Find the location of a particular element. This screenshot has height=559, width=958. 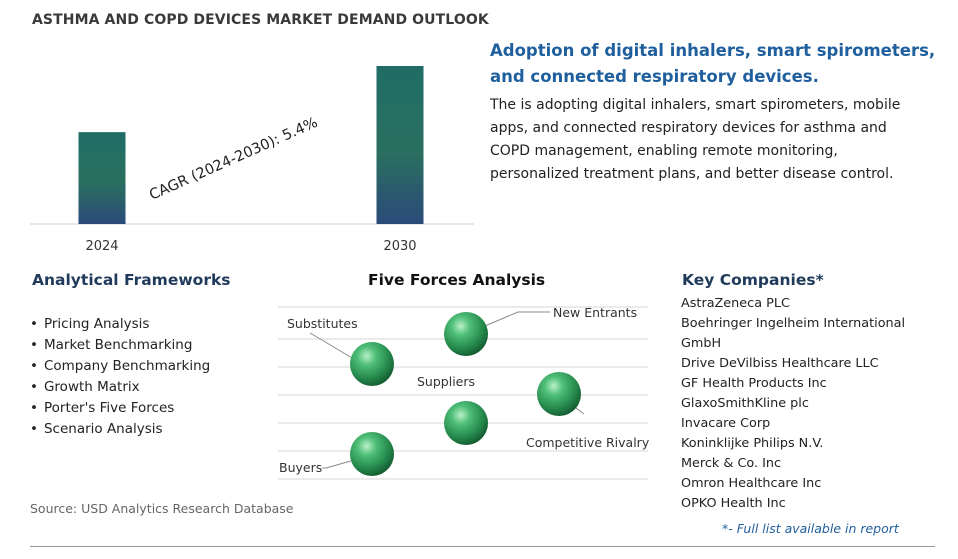

framework-item: Scenario Analysis is located at coordinates (120, 429).